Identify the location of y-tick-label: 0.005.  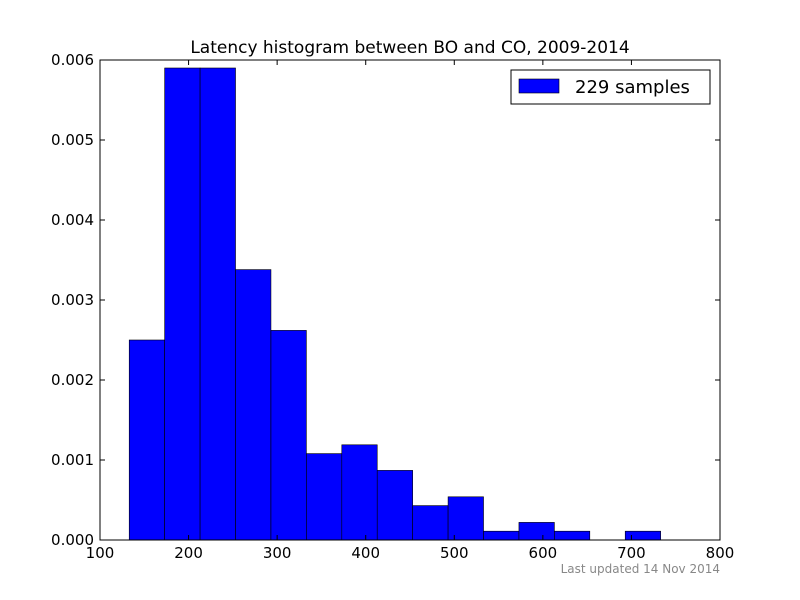
(72, 140).